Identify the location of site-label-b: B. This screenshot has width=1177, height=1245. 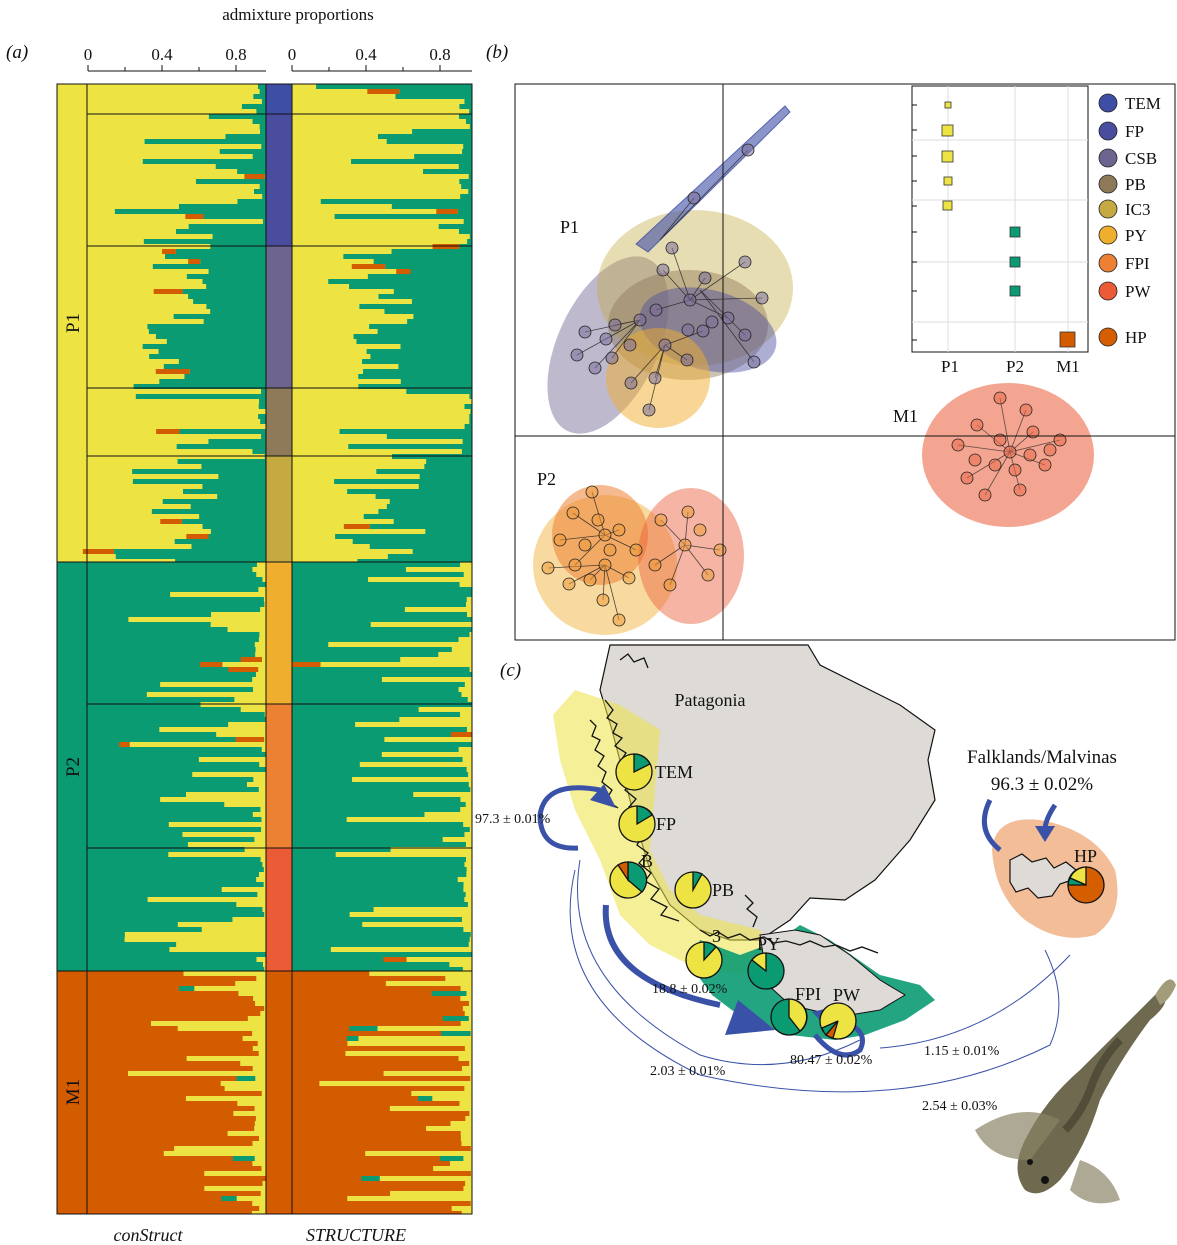
(647, 861).